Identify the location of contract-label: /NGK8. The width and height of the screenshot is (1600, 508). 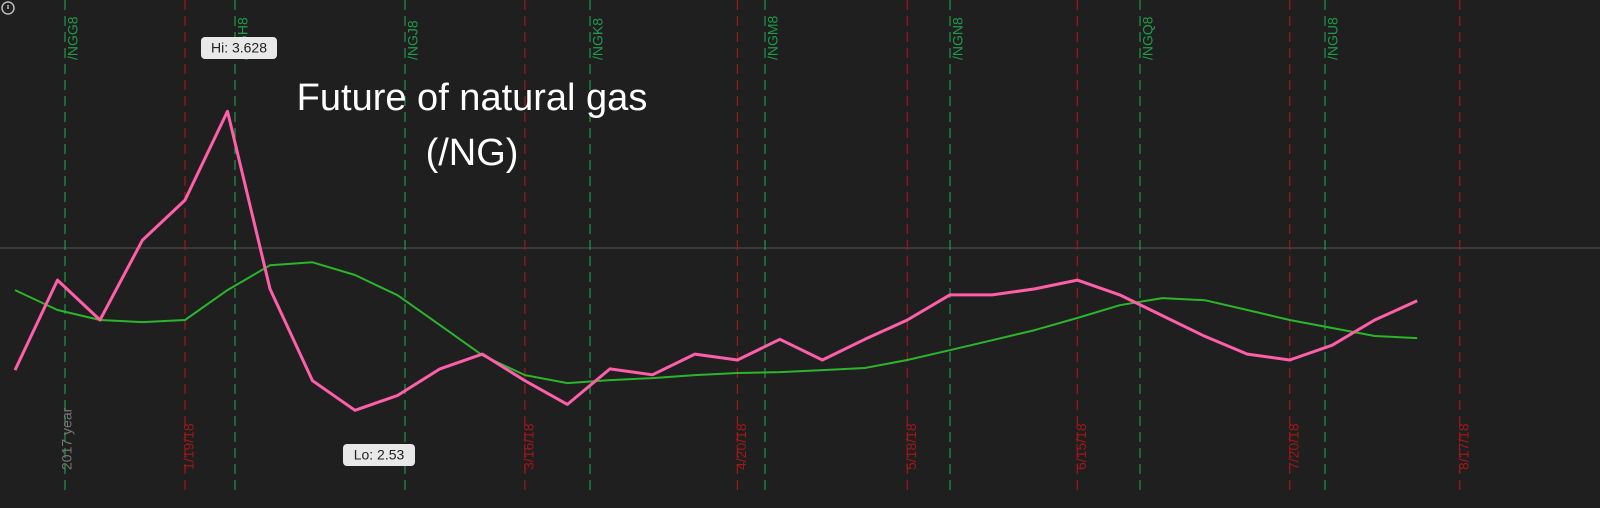
(598, 39).